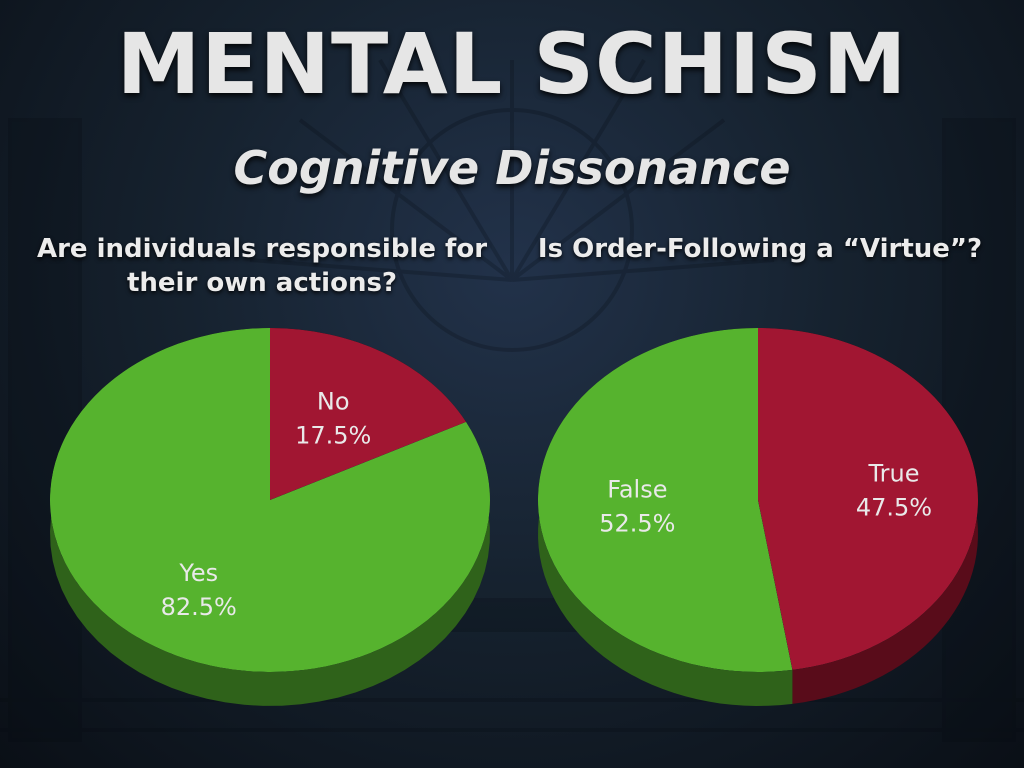 The image size is (1024, 768). I want to click on pie-1-label-no: No, so click(333, 401).